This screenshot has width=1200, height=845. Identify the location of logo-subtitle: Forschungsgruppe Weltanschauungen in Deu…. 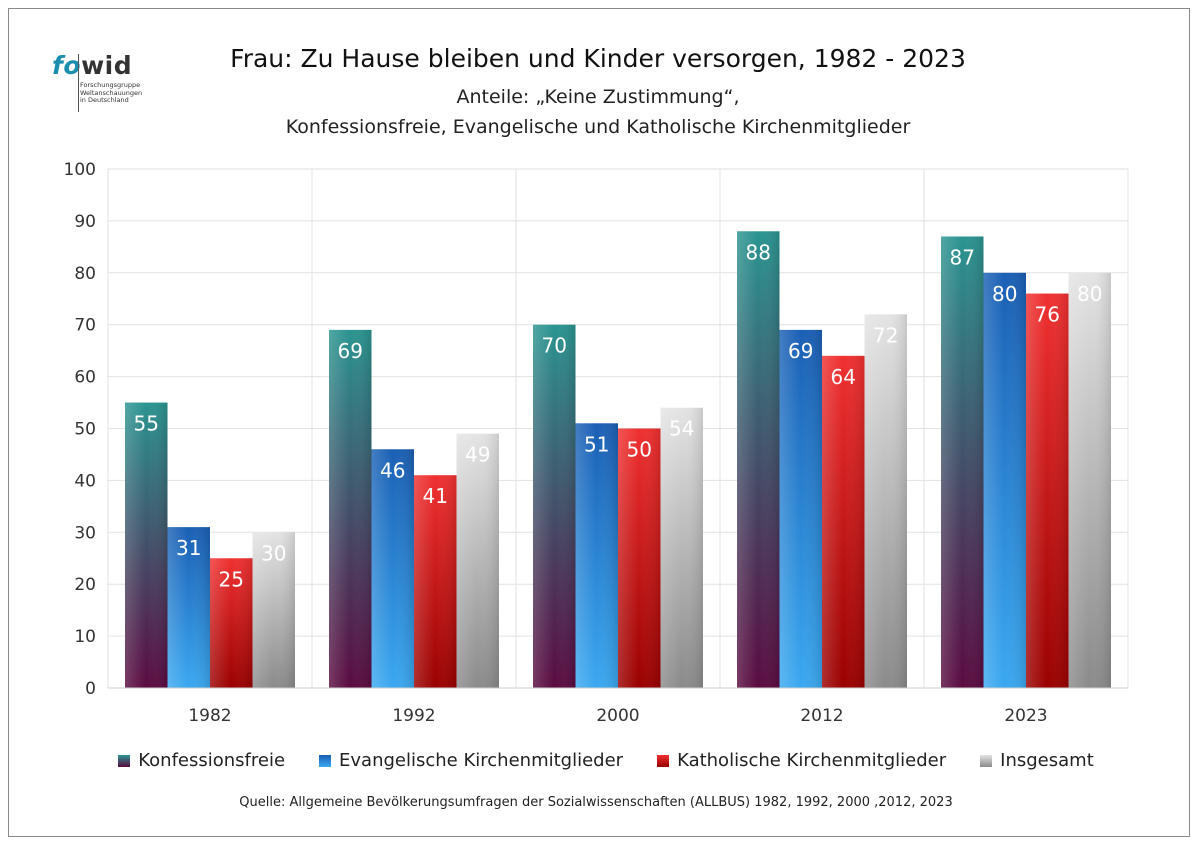
(125, 93).